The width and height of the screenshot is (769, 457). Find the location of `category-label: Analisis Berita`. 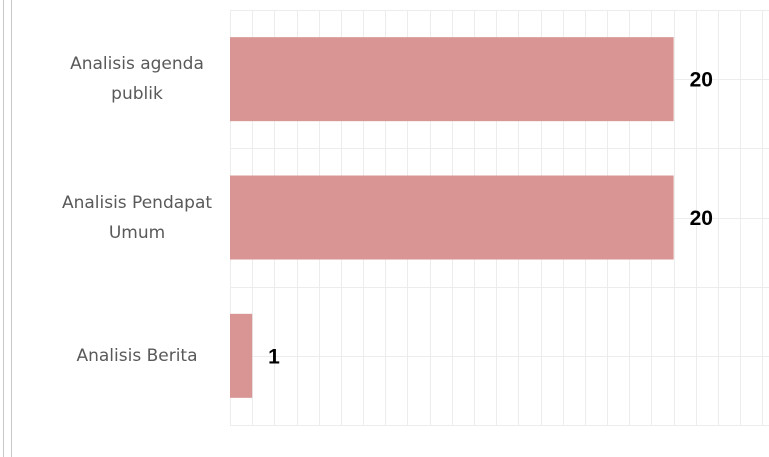

category-label: Analisis Berita is located at coordinates (137, 355).